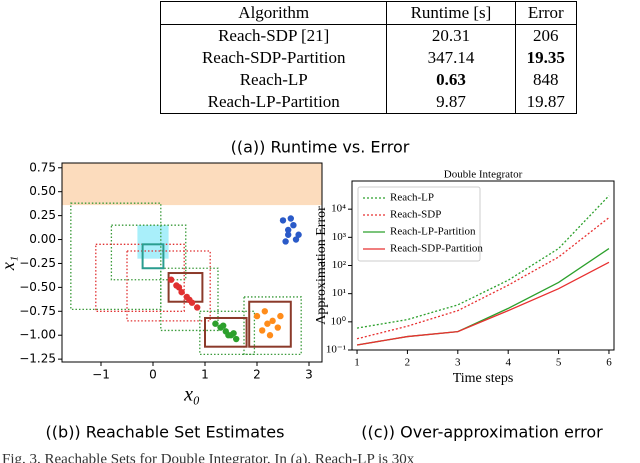  What do you see at coordinates (273, 80) in the screenshot?
I see `table-cell: Reach-LP` at bounding box center [273, 80].